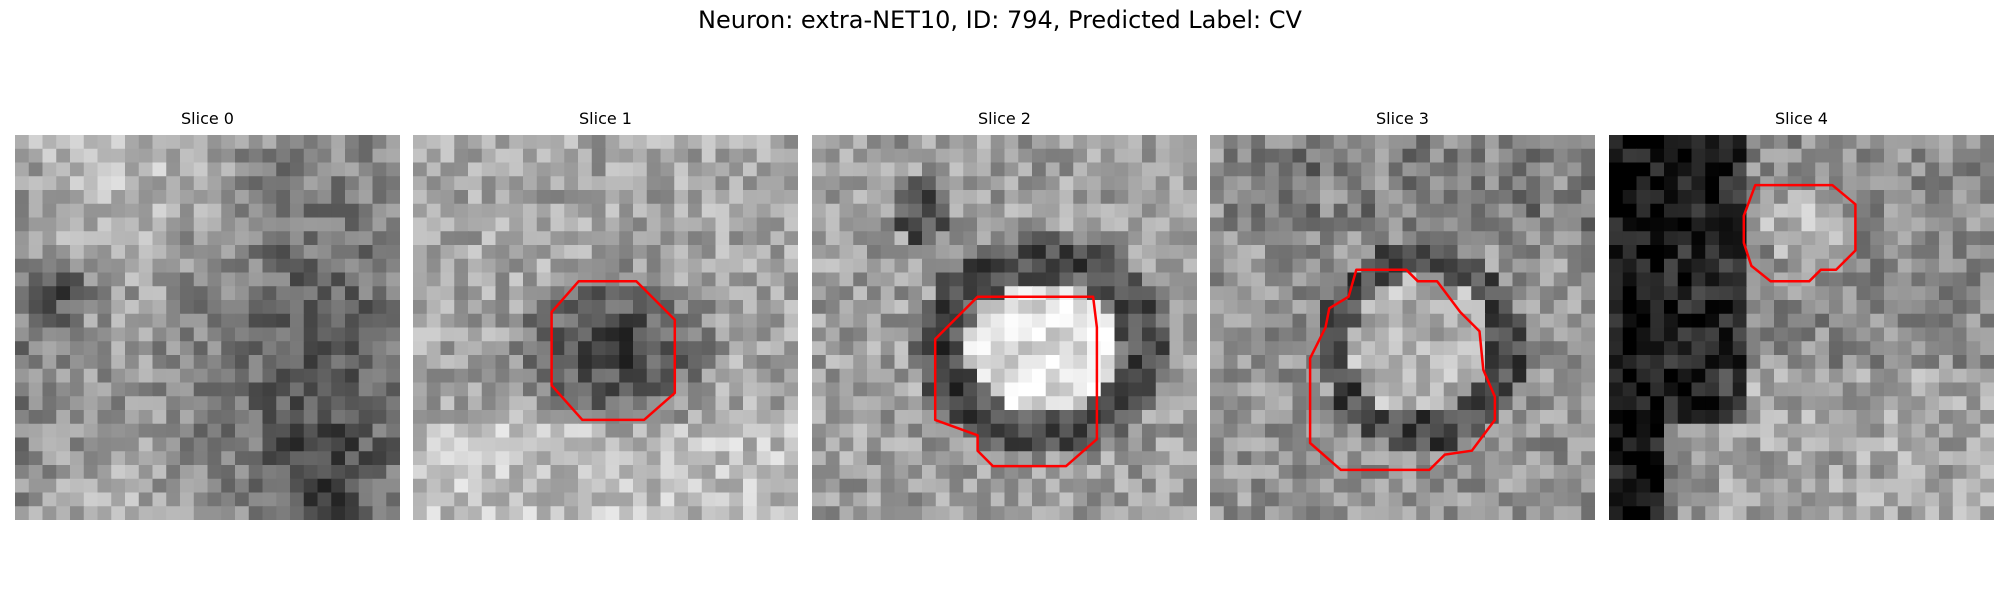 The width and height of the screenshot is (2000, 600). I want to click on slice-panel-1: Slice 1, so click(605, 314).